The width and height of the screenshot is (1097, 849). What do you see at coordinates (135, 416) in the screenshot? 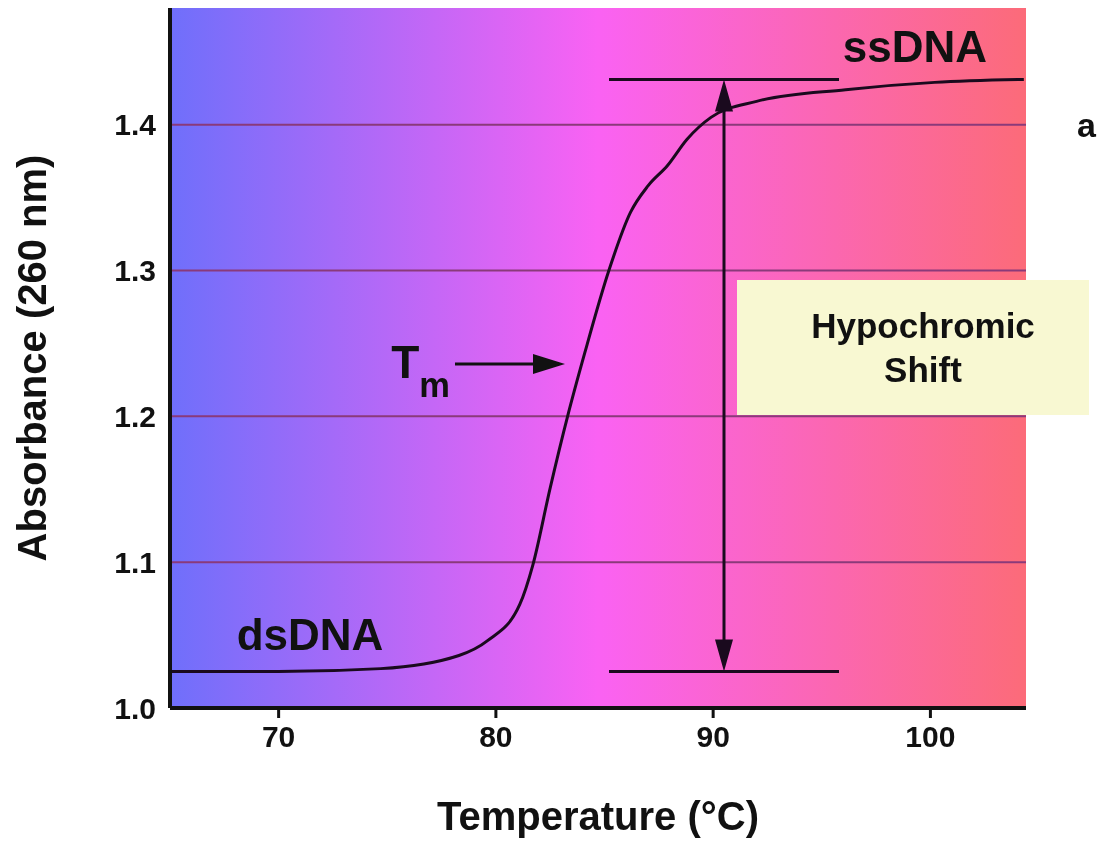
I see `y-tick-label: 1.2` at bounding box center [135, 416].